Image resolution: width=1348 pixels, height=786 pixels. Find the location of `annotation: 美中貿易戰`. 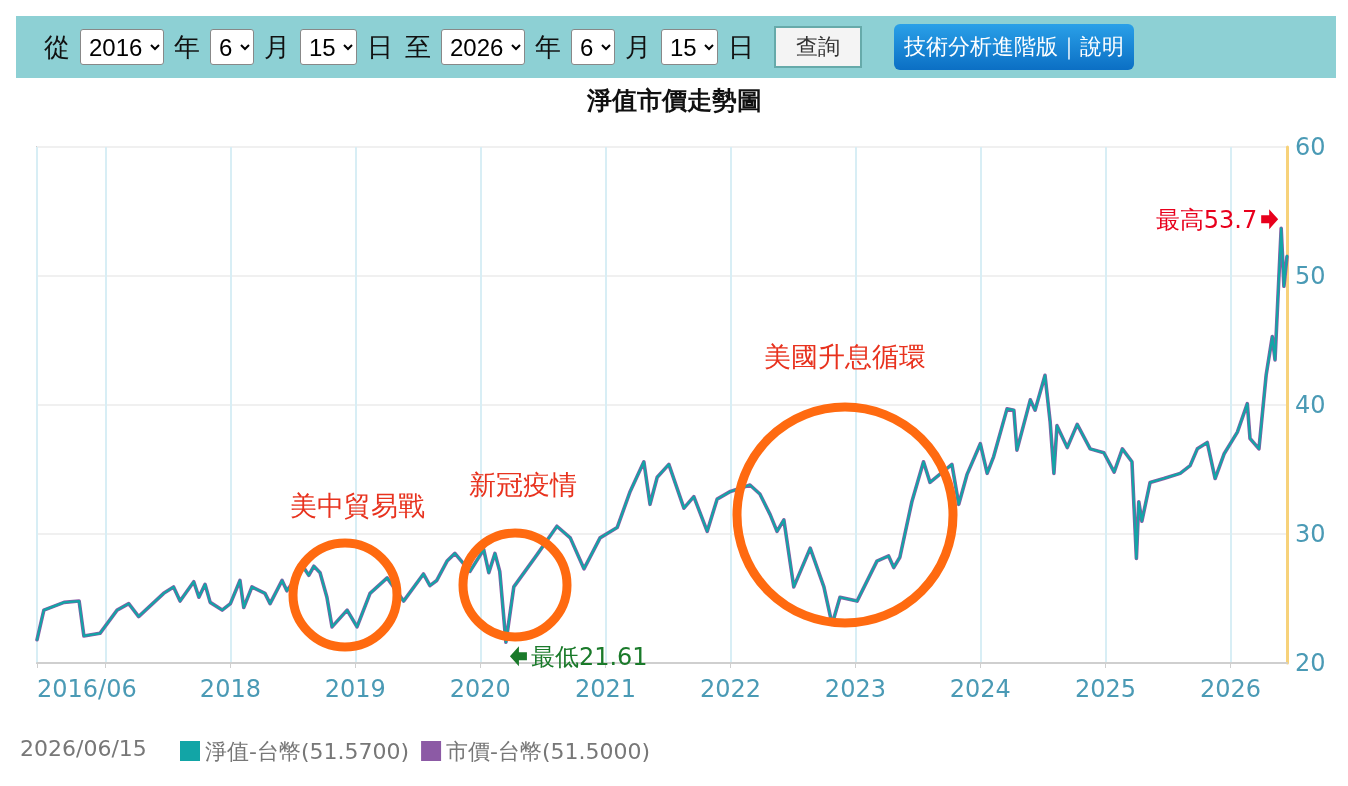

annotation: 美中貿易戰 is located at coordinates (357, 505).